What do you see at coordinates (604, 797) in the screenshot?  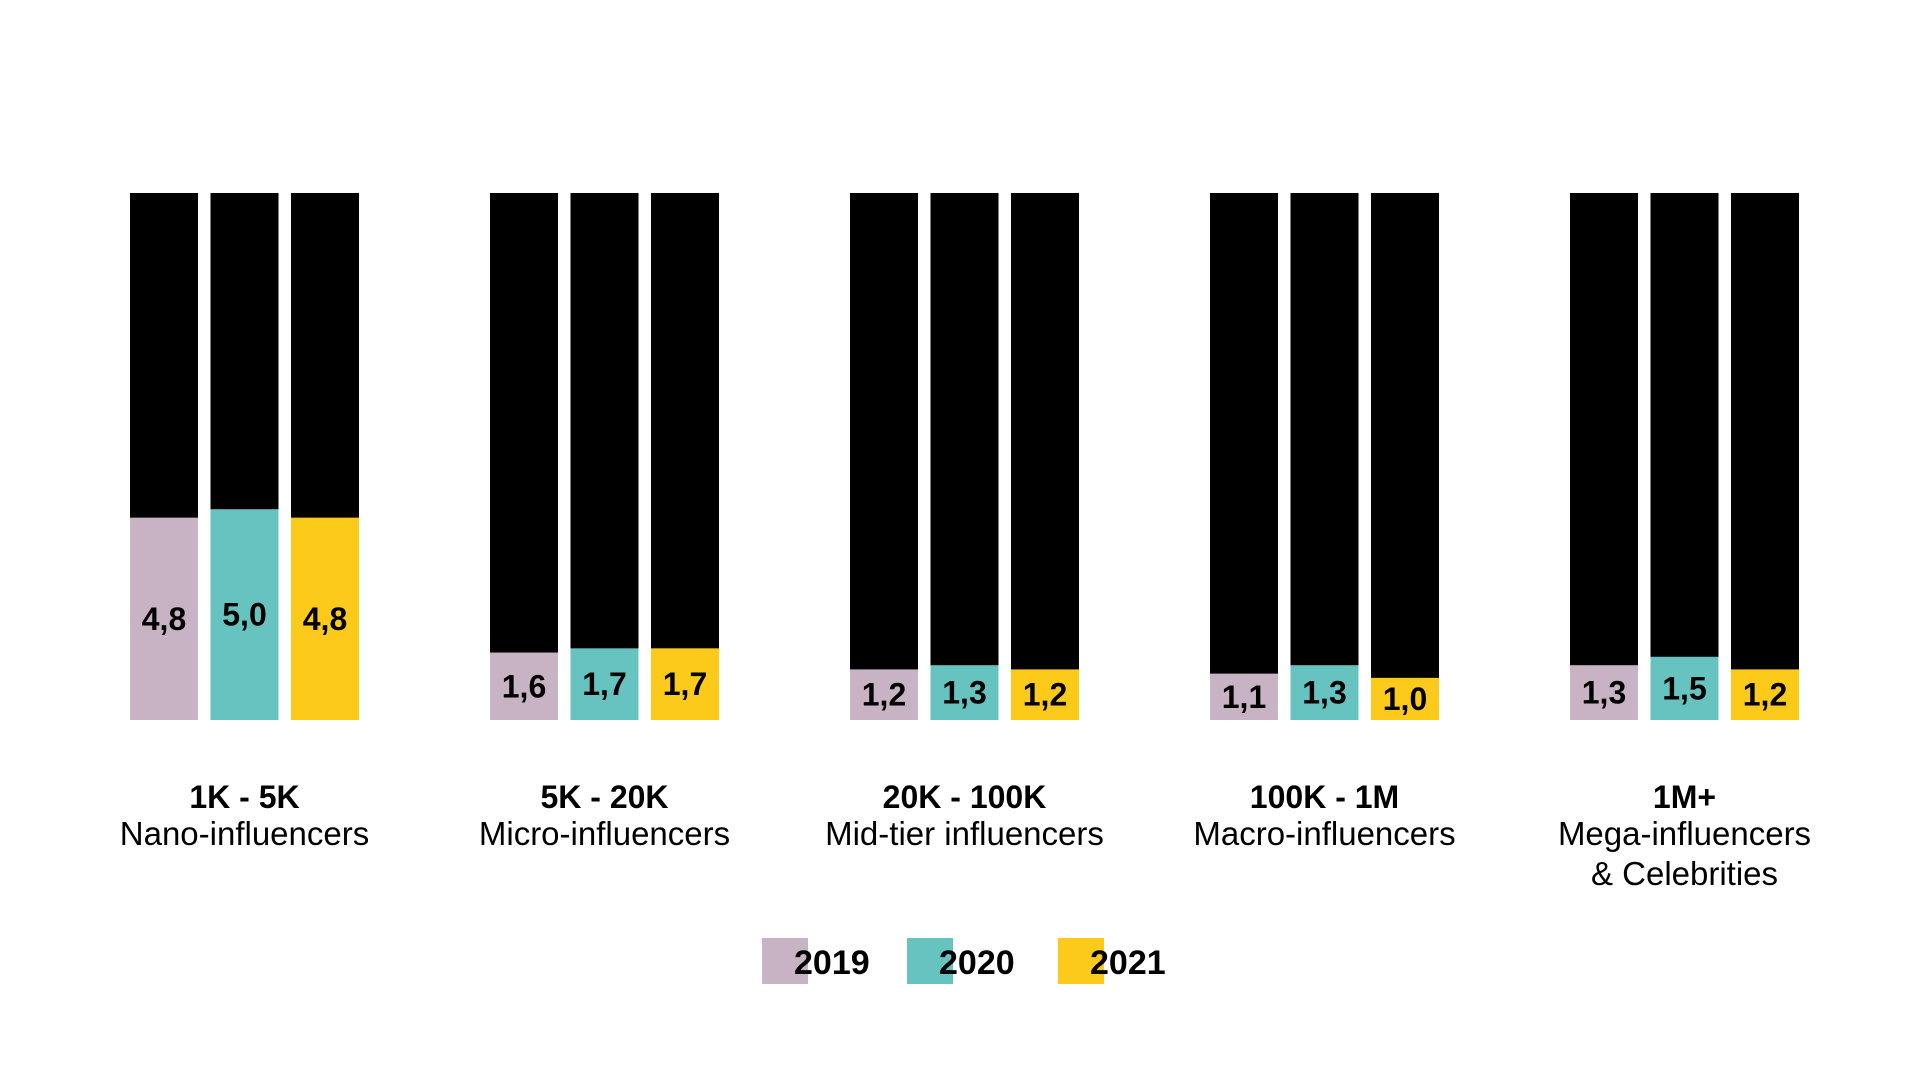 I see `category-range-label: 5K - 20K` at bounding box center [604, 797].